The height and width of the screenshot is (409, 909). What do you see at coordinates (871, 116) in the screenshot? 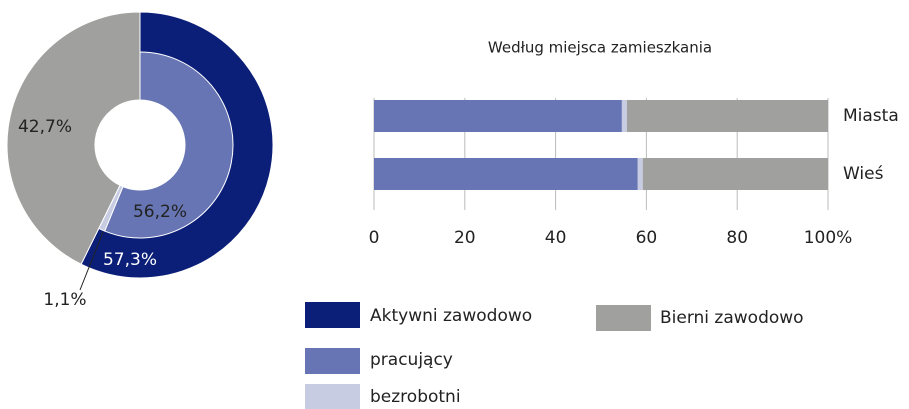
I see `y-tick-label: Miasta` at bounding box center [871, 116].